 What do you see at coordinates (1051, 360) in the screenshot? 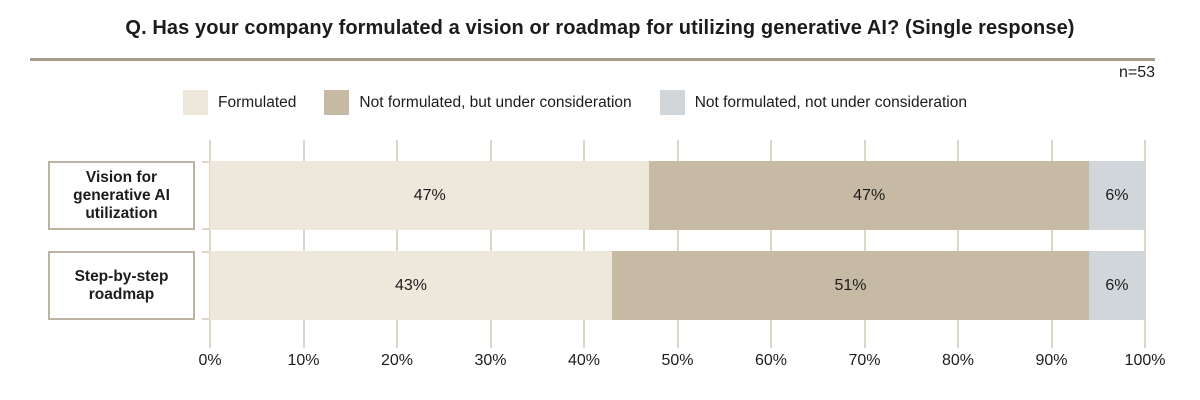
I see `x-axis-label: 90%` at bounding box center [1051, 360].